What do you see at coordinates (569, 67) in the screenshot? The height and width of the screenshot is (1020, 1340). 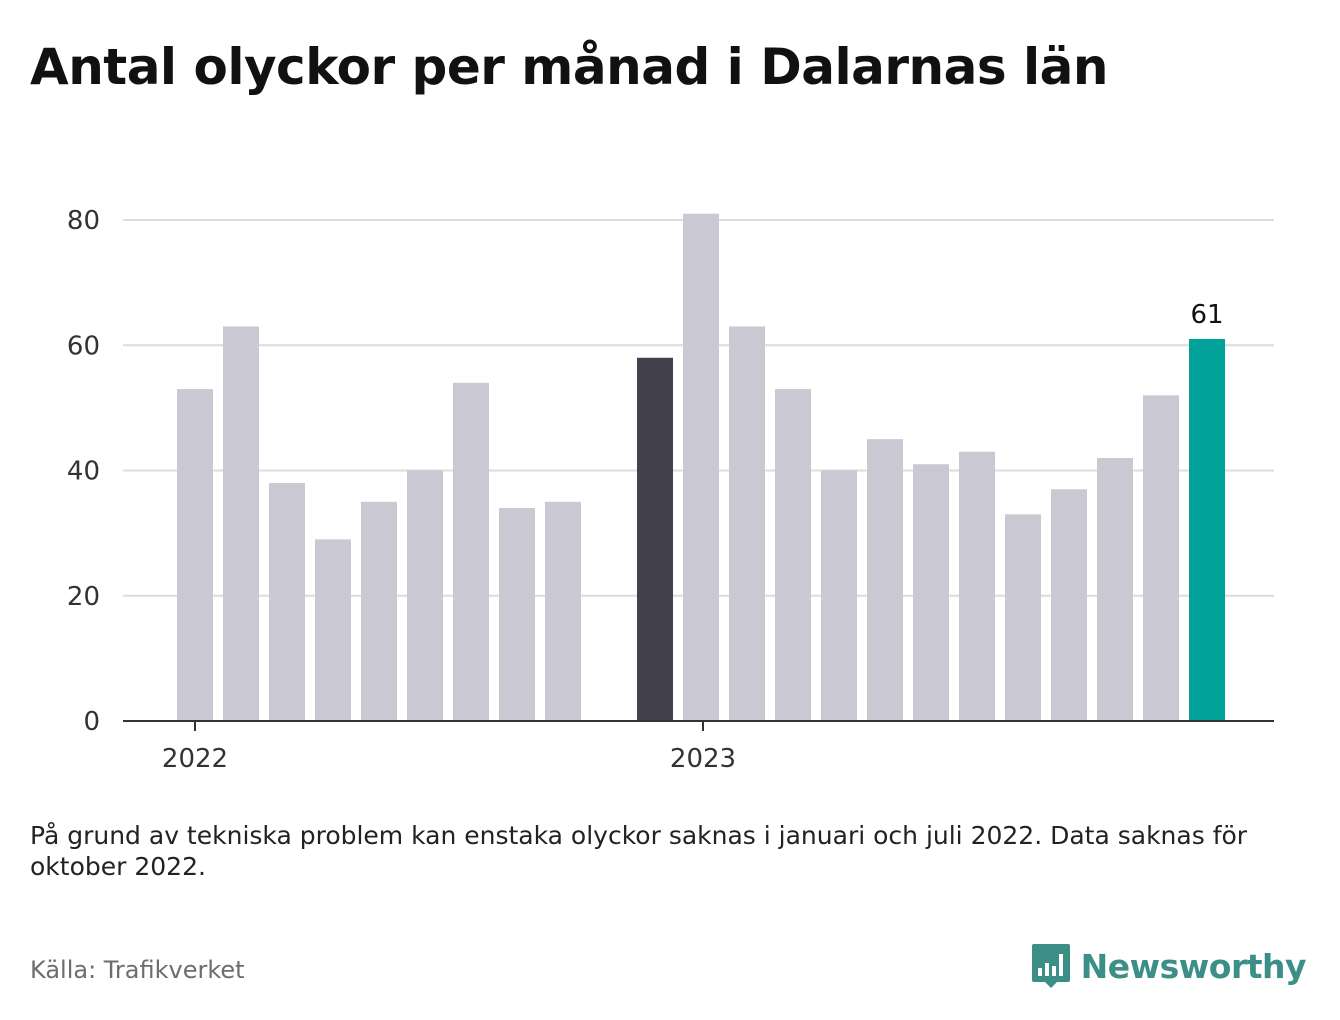 I see `chart-title: Antal olyckor per månad i Dalarnas län` at bounding box center [569, 67].